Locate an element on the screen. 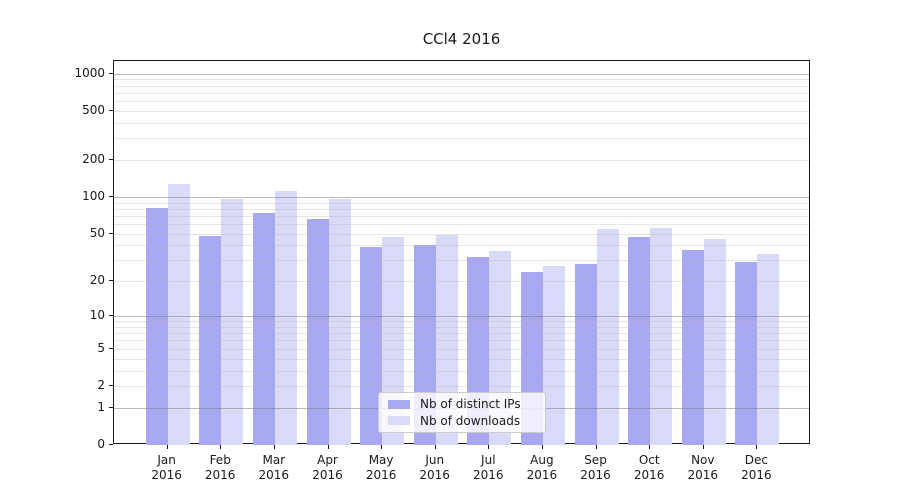 This screenshot has width=900, height=500. y-tick-label-100: 100 is located at coordinates (93, 195).